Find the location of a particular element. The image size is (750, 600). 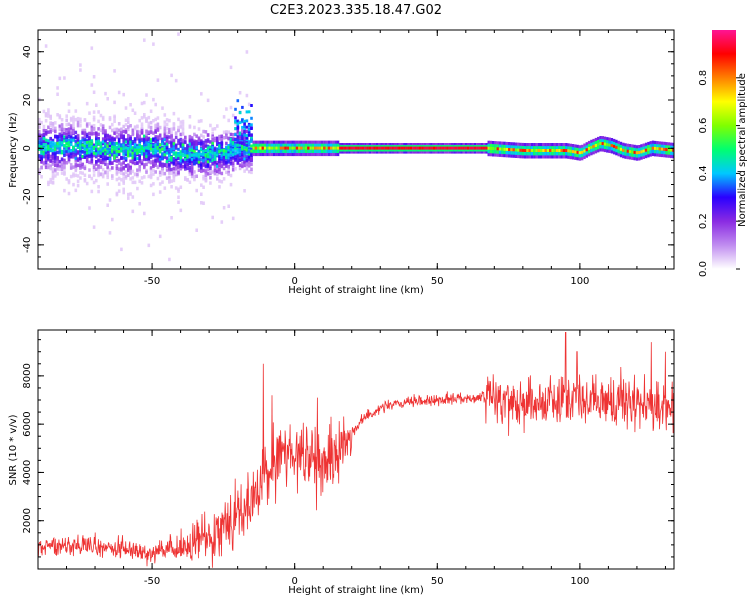

snr-ytick-label: 6000 is located at coordinates (27, 423).